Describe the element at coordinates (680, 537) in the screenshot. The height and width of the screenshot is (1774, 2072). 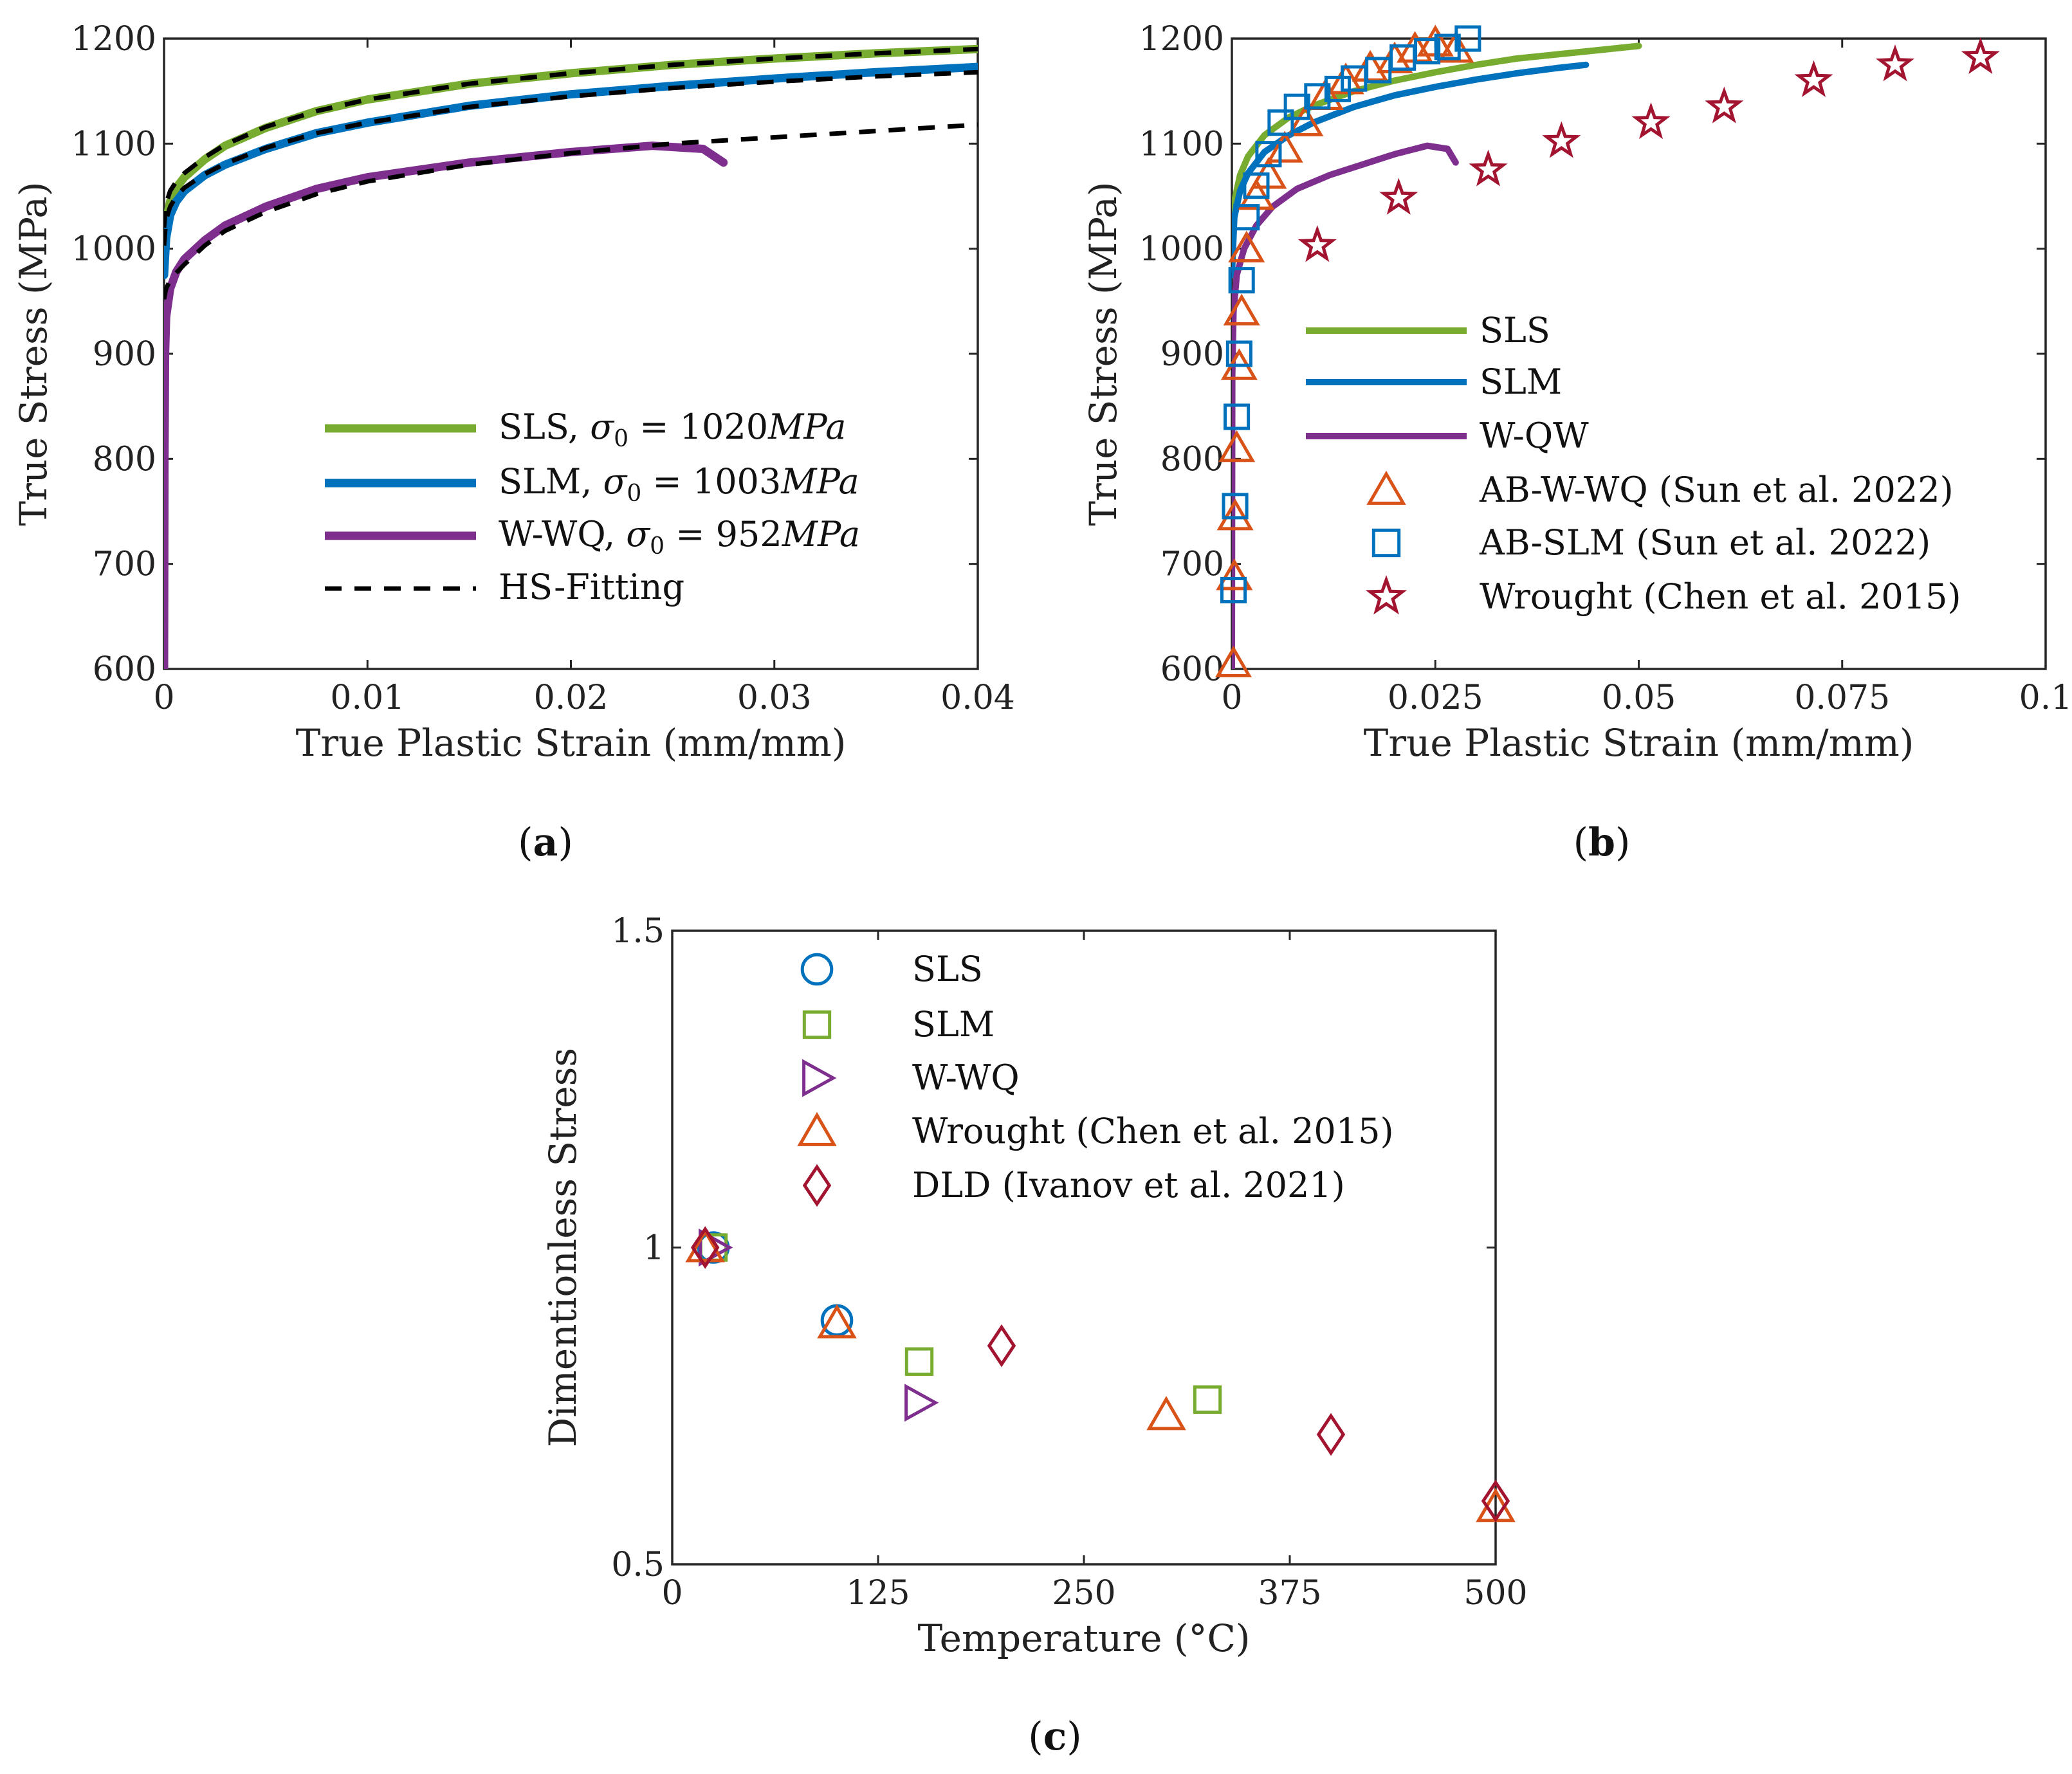
I see `a-legend-label-2: W-WQ, σ0 = 952MPa` at that location.